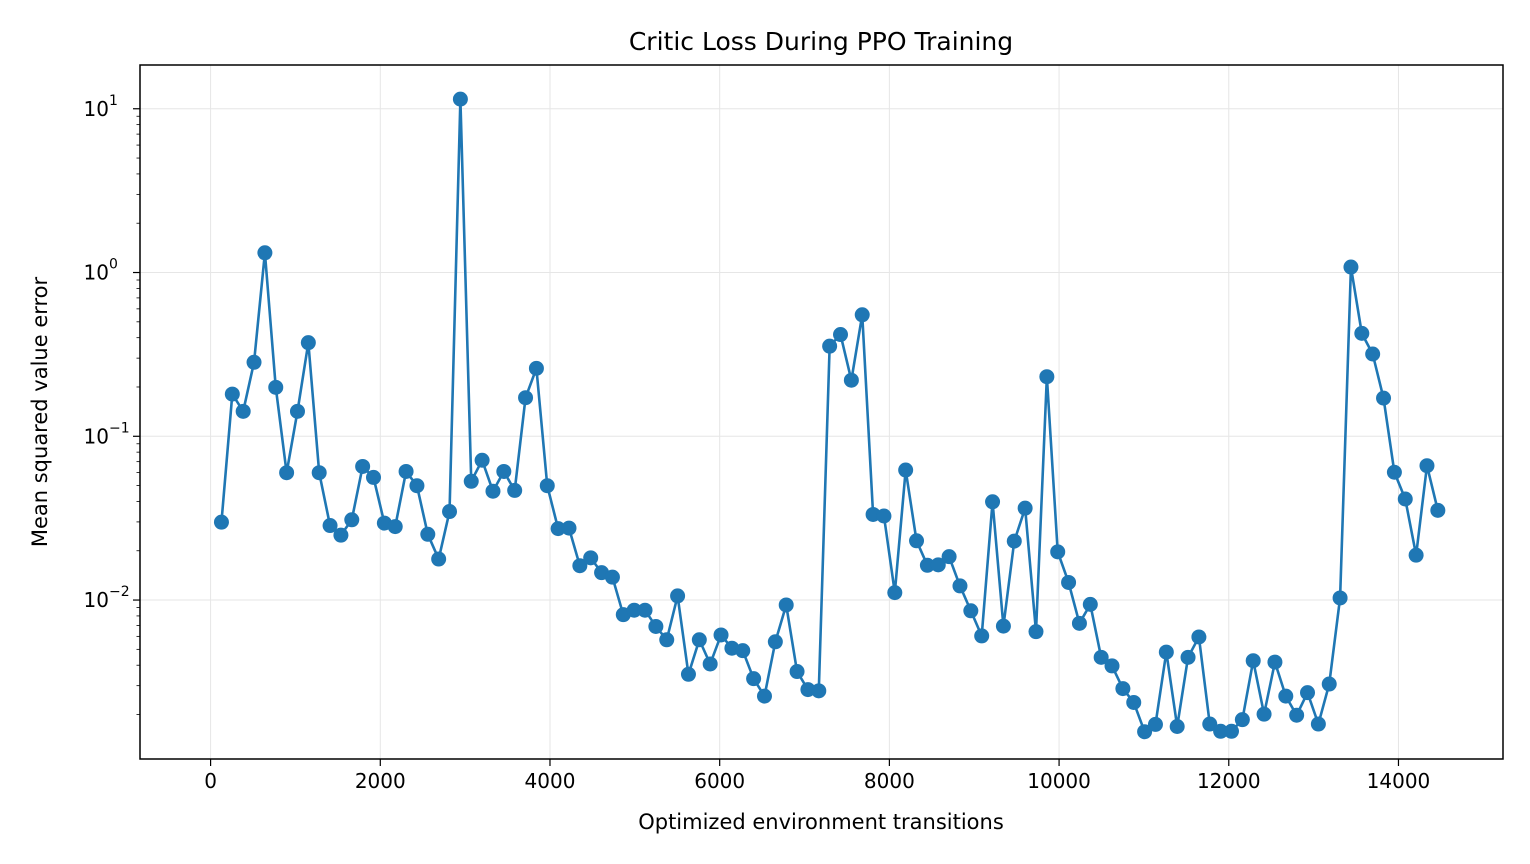 This screenshot has height=864, width=1530. Describe the element at coordinates (107, 598) in the screenshot. I see `y-tick-label: 10 −2` at that location.